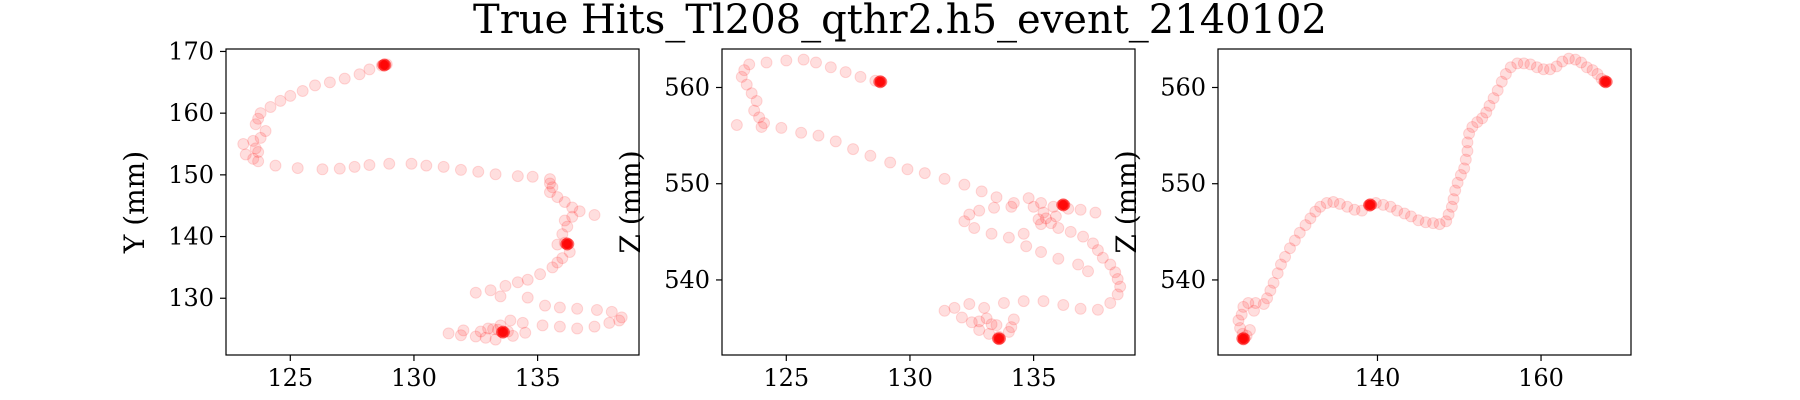  What do you see at coordinates (687, 87) in the screenshot?
I see `y-tick-label: 560` at bounding box center [687, 87].